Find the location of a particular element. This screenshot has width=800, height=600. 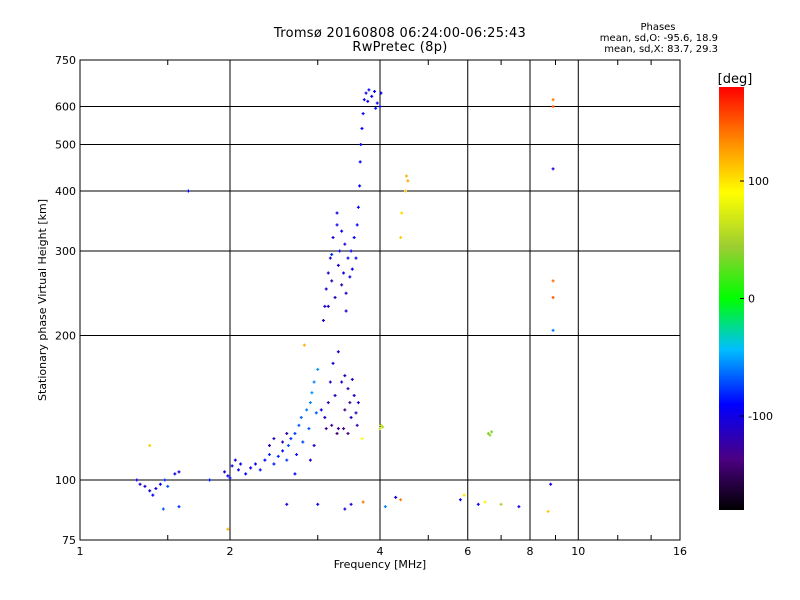

y-tick-label: 200 is located at coordinates (65, 336).